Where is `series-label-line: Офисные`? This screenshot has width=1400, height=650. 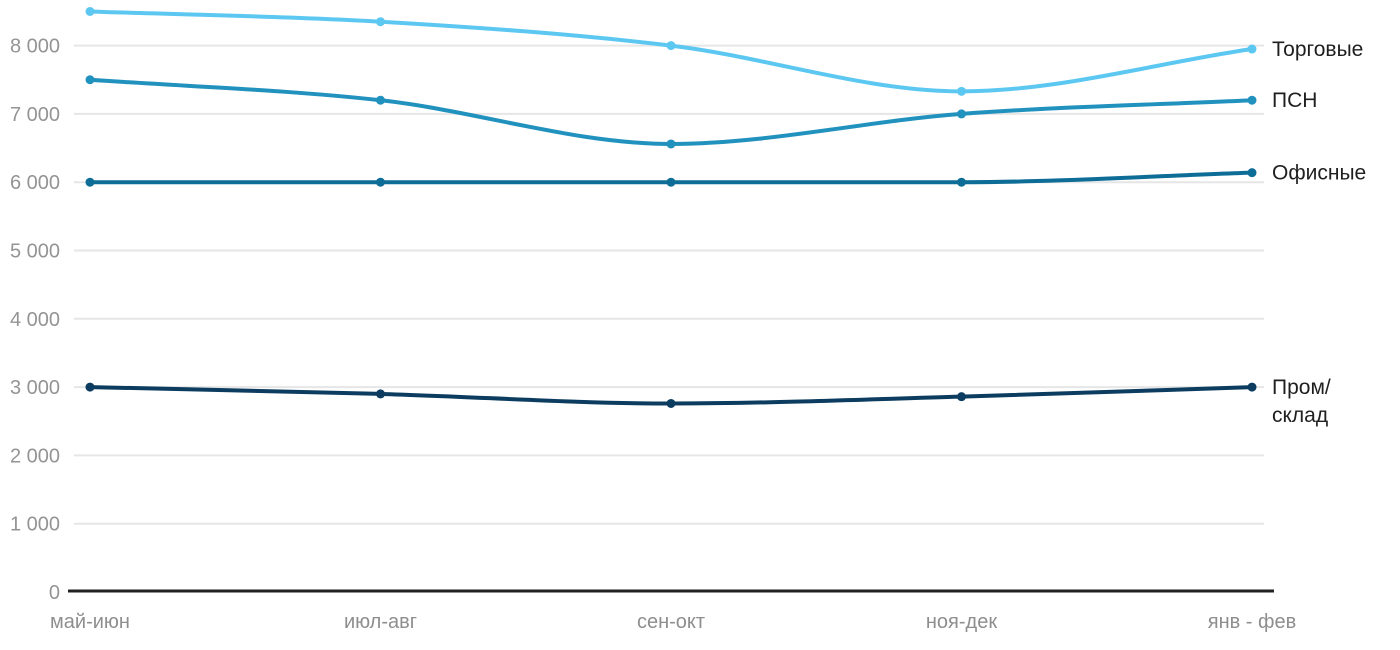 series-label-line: Офисные is located at coordinates (1319, 173).